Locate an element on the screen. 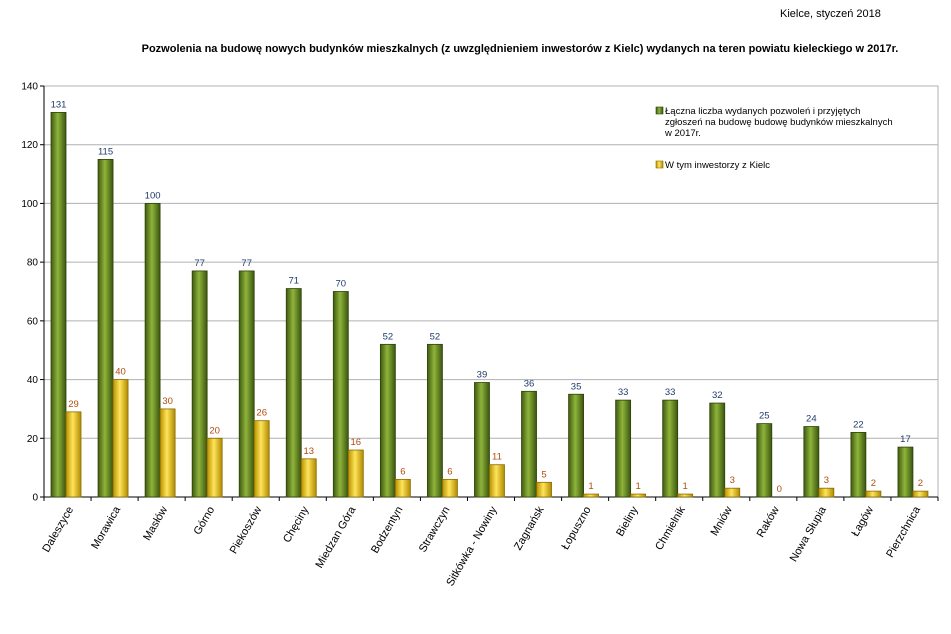  value-label-kielce: 29 is located at coordinates (73, 404).